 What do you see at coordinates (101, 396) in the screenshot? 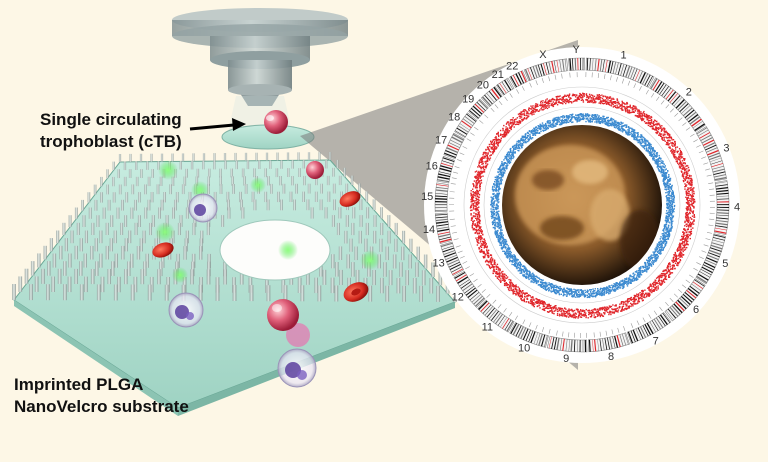
I see `substrate-label: Imprinted PLGA NanoVelcro substrate` at bounding box center [101, 396].